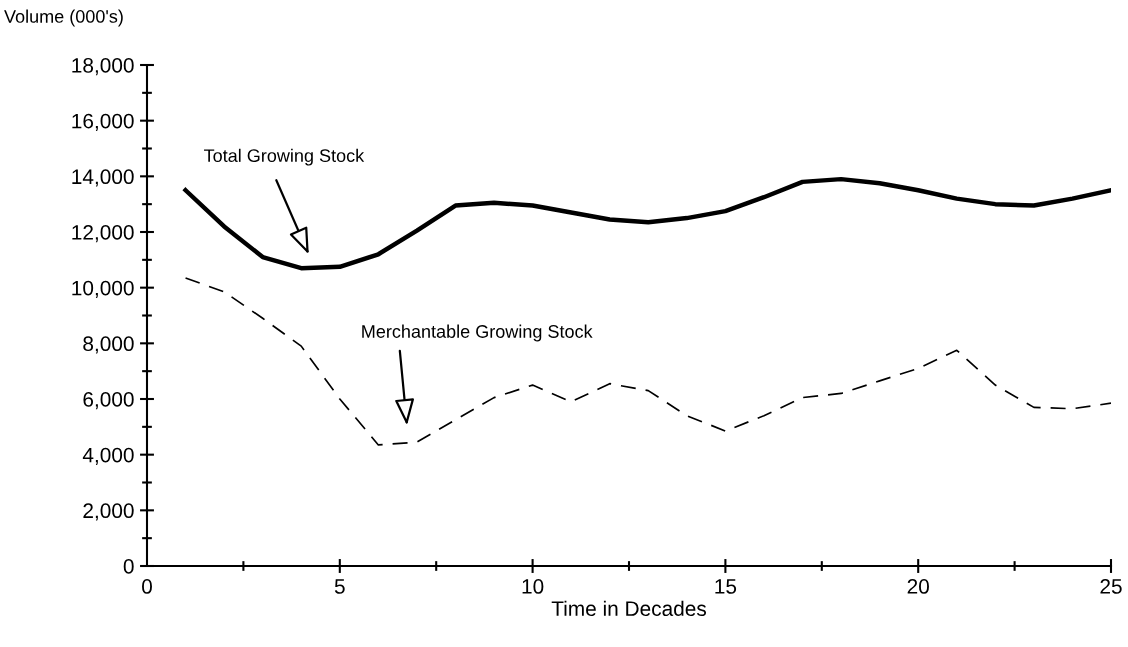 The width and height of the screenshot is (1128, 647). Describe the element at coordinates (103, 122) in the screenshot. I see `y-tick-label: 16,000` at that location.